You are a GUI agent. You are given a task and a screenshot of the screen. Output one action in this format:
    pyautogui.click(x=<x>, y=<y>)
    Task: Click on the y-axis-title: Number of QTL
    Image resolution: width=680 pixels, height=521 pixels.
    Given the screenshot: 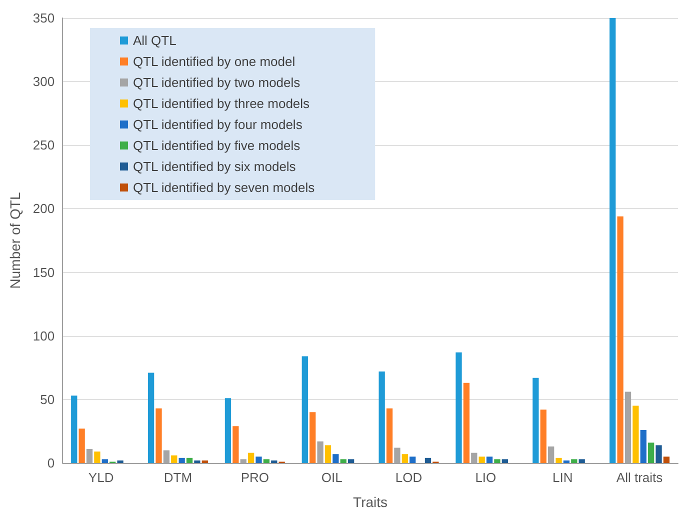 What is the action you would take?
    pyautogui.click(x=15, y=240)
    